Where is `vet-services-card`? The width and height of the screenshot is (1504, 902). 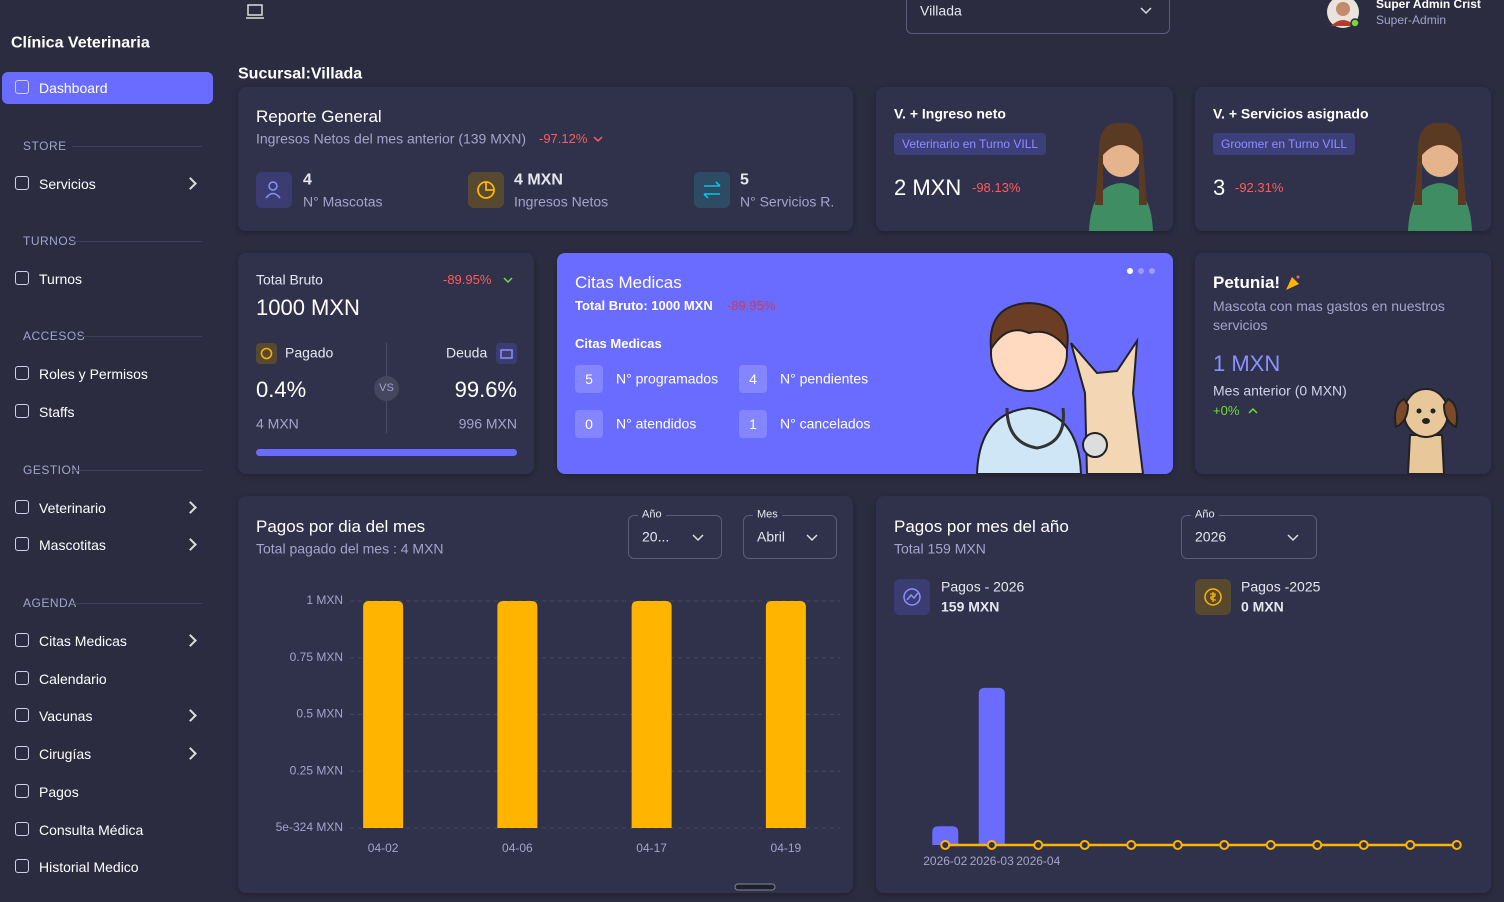 vet-services-card is located at coordinates (1343, 159).